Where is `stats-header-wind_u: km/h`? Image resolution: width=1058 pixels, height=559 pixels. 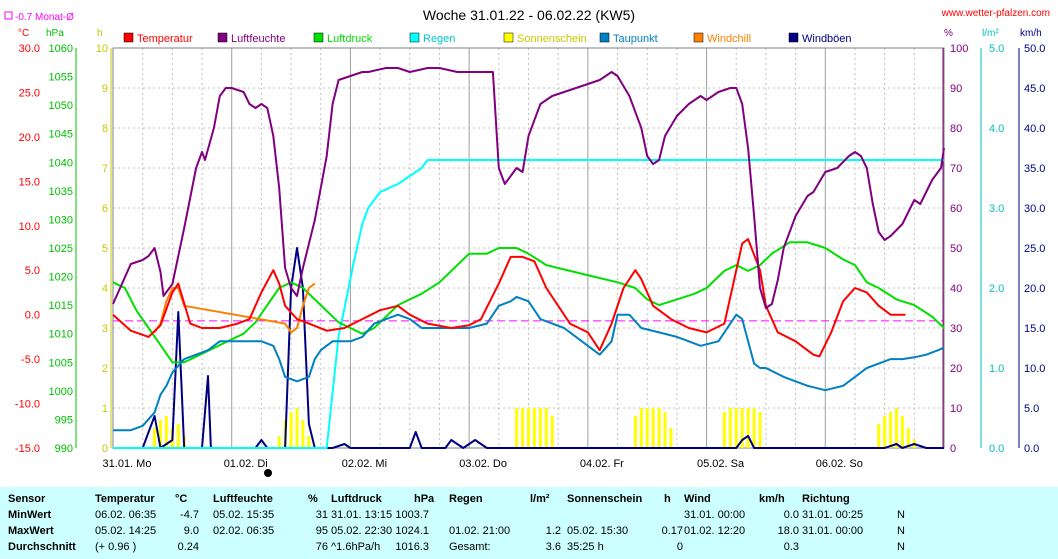
stats-header-wind_u: km/h is located at coordinates (772, 499).